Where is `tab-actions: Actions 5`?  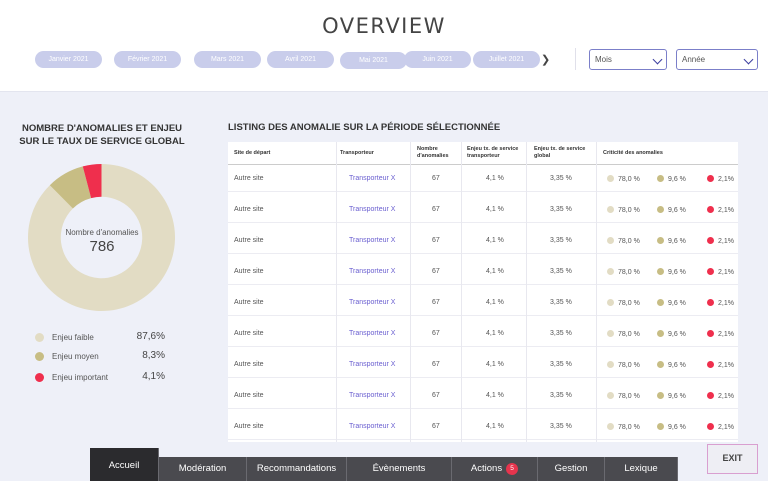 tab-actions: Actions 5 is located at coordinates (495, 469).